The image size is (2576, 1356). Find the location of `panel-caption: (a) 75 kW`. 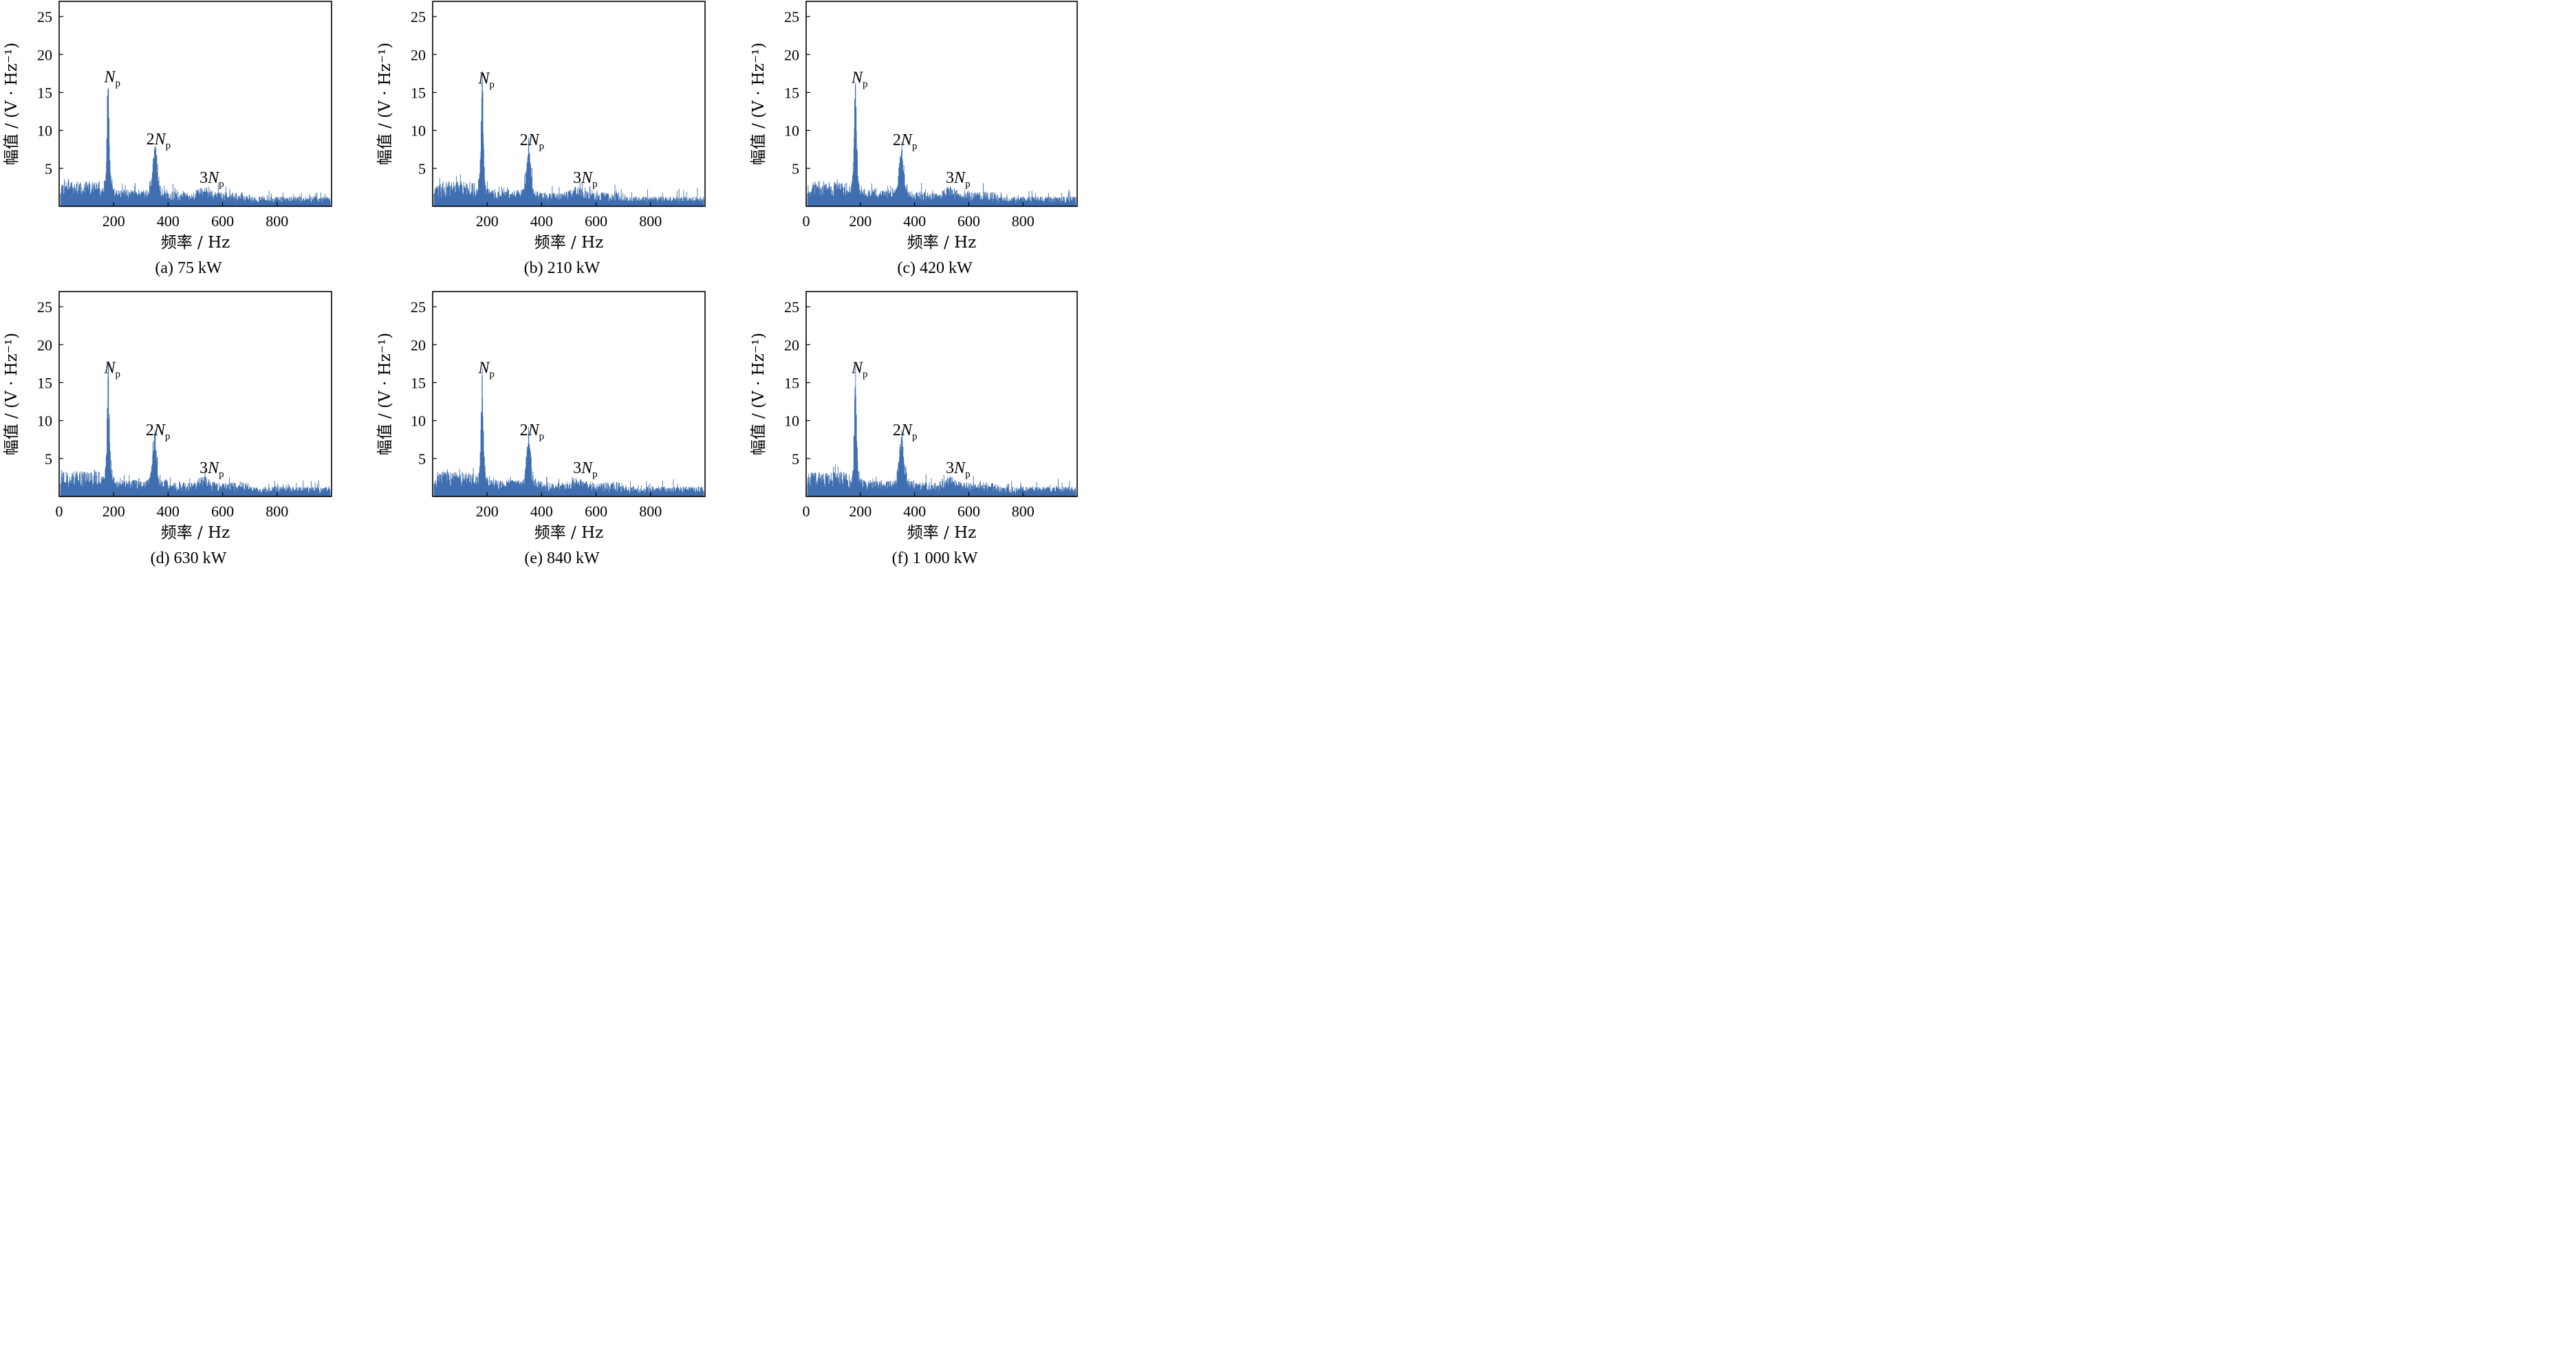

panel-caption: (a) 75 kW is located at coordinates (188, 268).